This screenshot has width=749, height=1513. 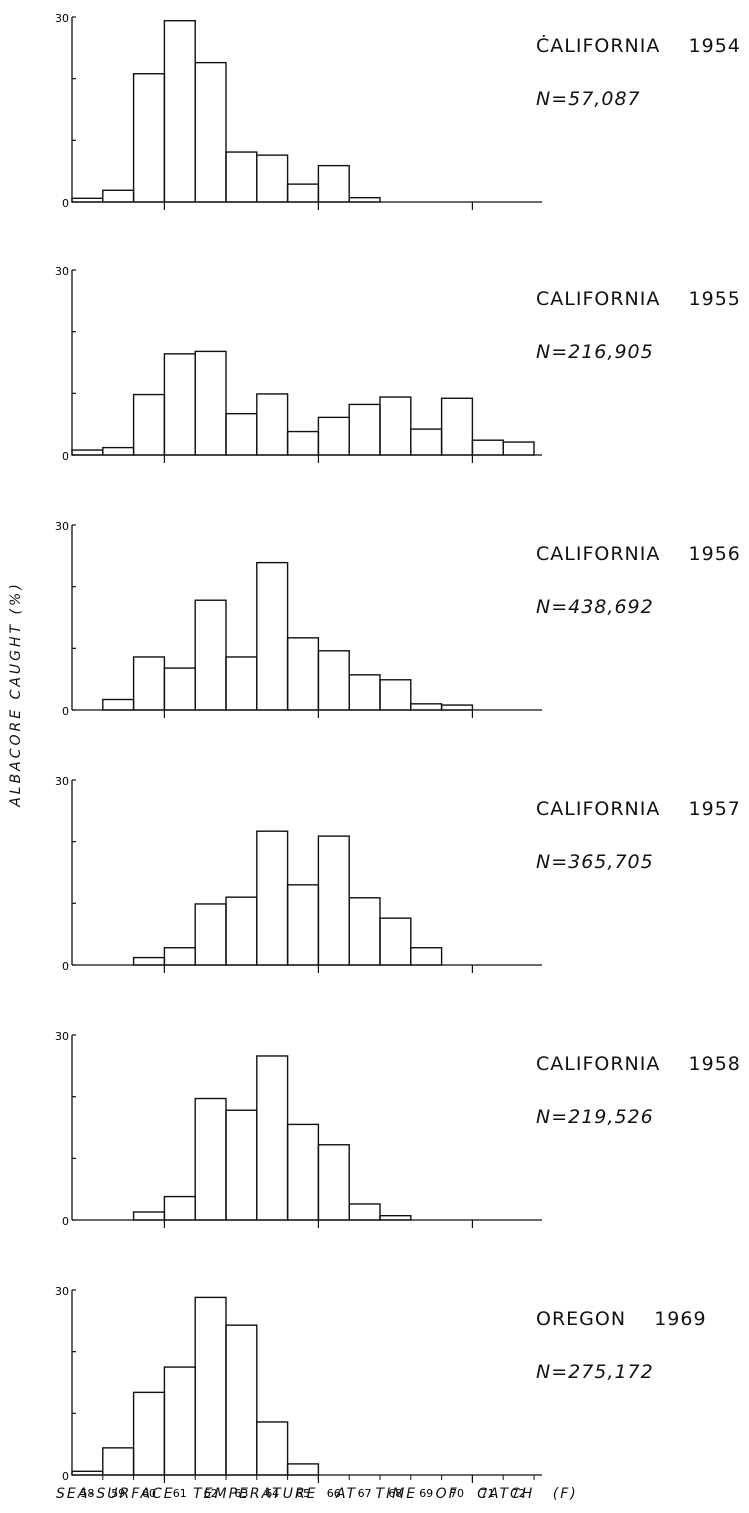 What do you see at coordinates (303, 1493) in the screenshot?
I see `x-tick-label: 65` at bounding box center [303, 1493].